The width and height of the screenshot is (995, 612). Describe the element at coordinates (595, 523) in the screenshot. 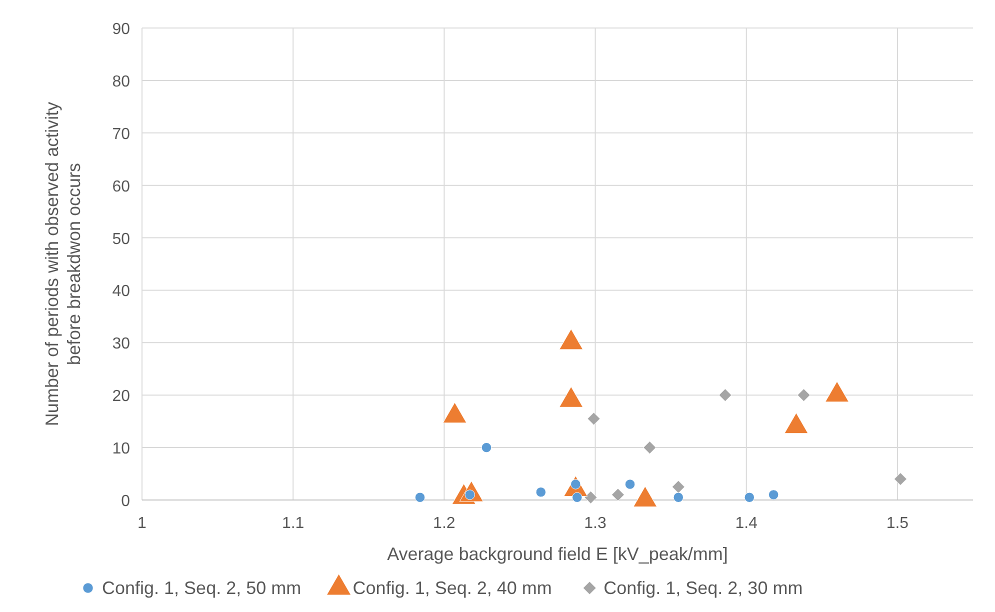

I see `x-tick-label: 1.3` at that location.